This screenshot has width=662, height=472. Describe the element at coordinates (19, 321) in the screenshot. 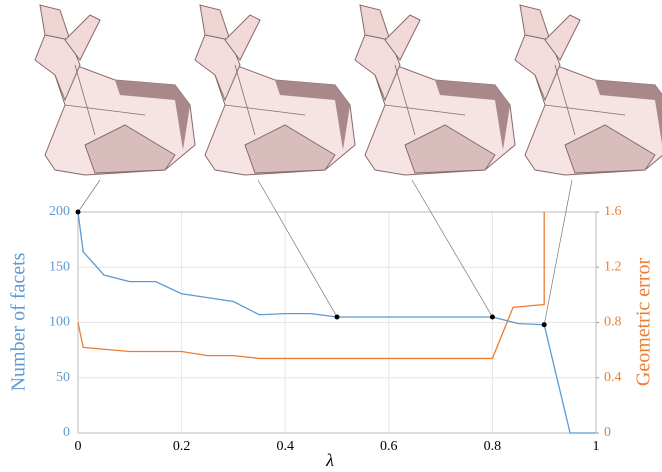

I see `y-axis-label: Number of facets` at that location.